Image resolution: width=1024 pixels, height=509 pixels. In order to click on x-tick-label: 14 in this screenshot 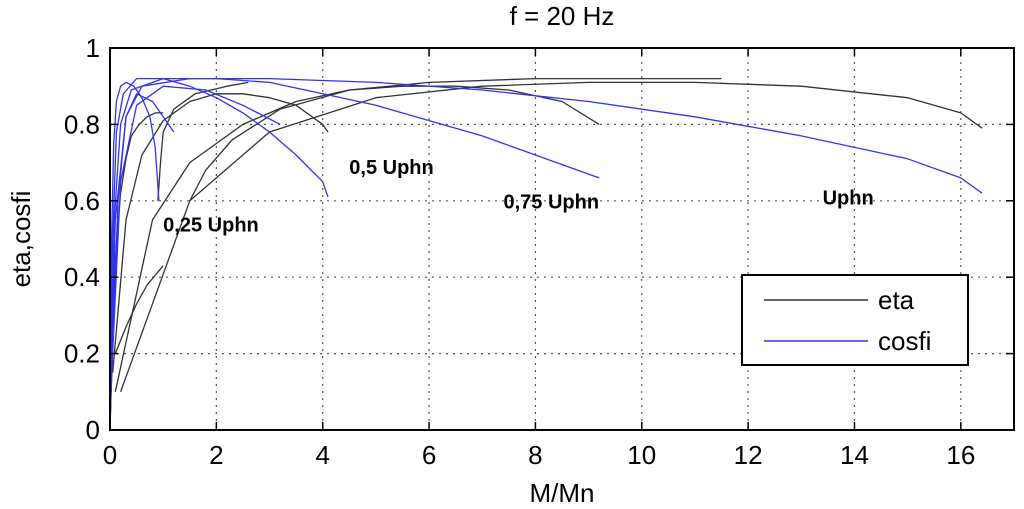, I will do `click(854, 455)`.